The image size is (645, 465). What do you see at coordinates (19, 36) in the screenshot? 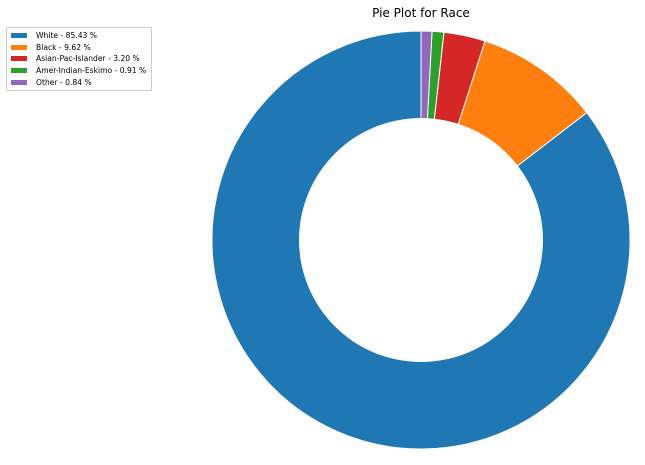
I see `legend-swatch-white` at bounding box center [19, 36].